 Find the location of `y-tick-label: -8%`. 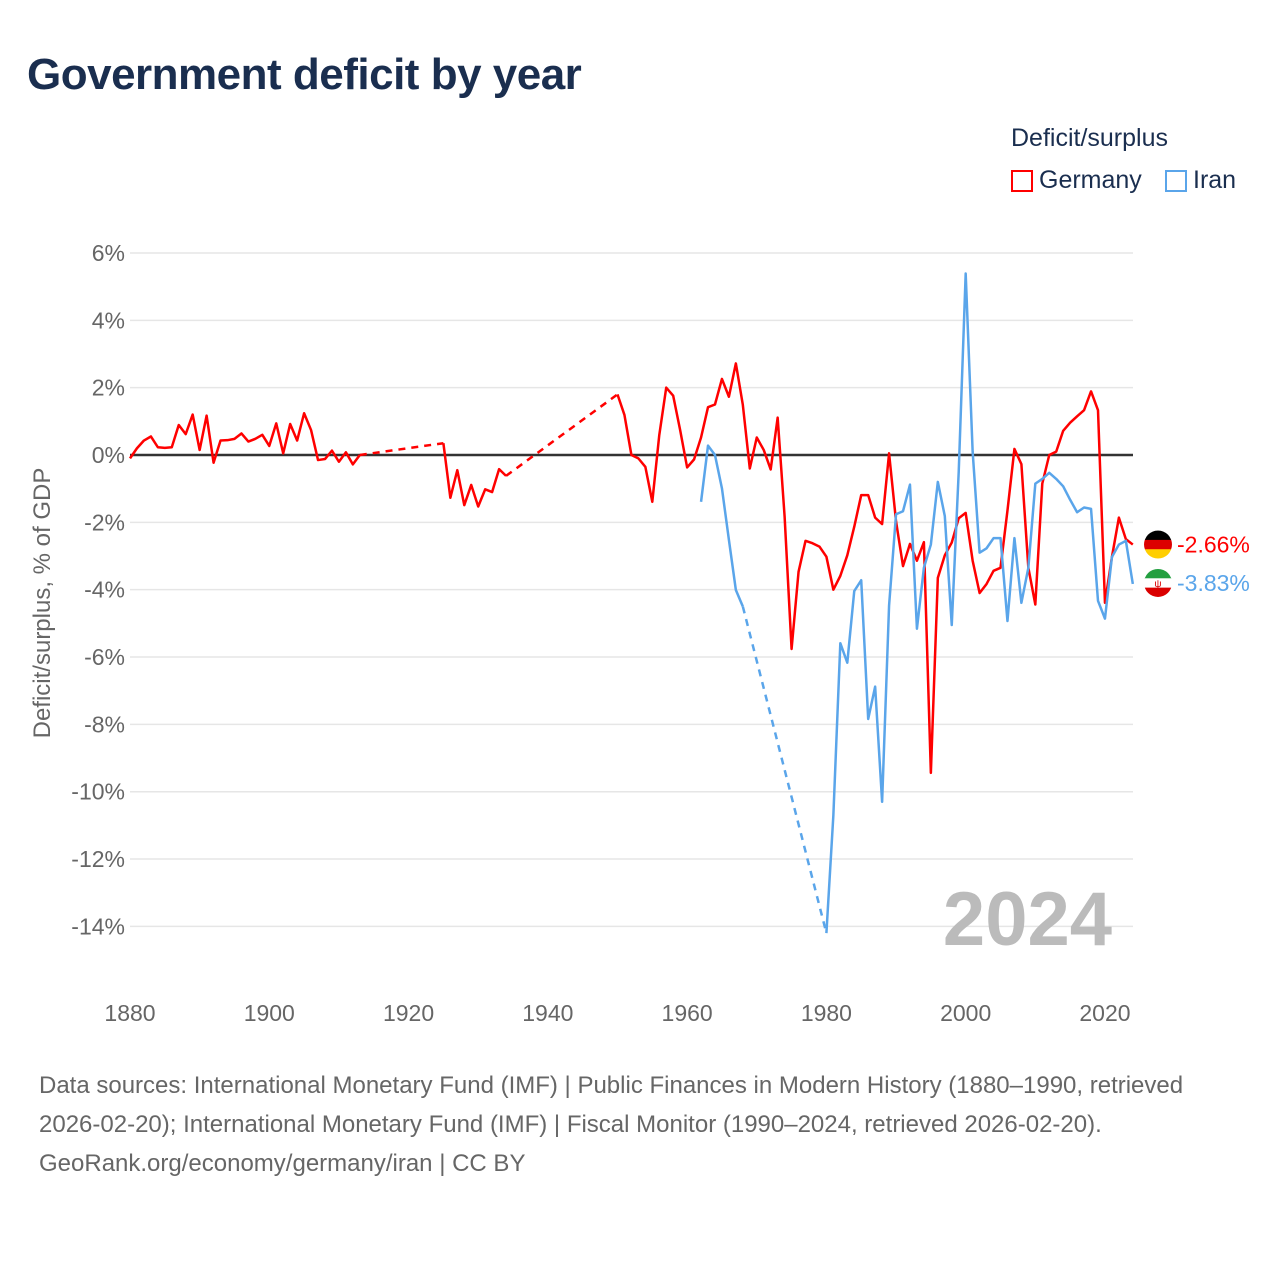

y-tick-label: -8% is located at coordinates (104, 724).